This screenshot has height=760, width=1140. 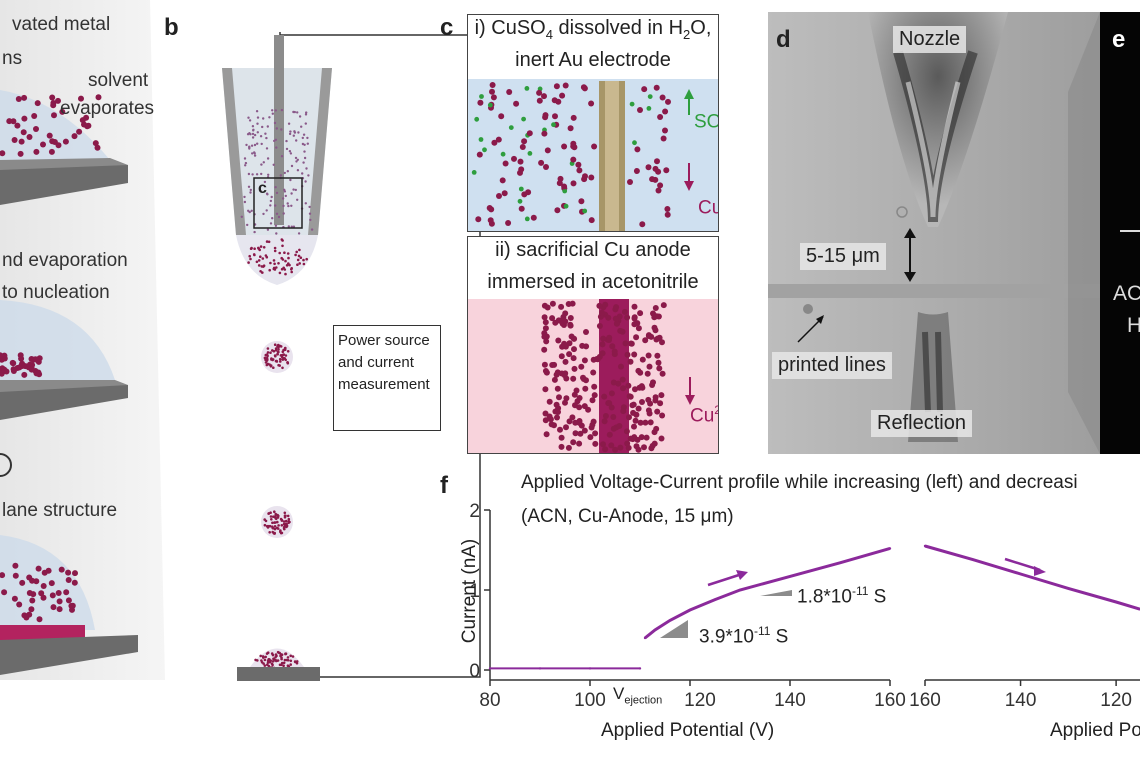 What do you see at coordinates (540, 668) in the screenshot?
I see `data-point` at bounding box center [540, 668].